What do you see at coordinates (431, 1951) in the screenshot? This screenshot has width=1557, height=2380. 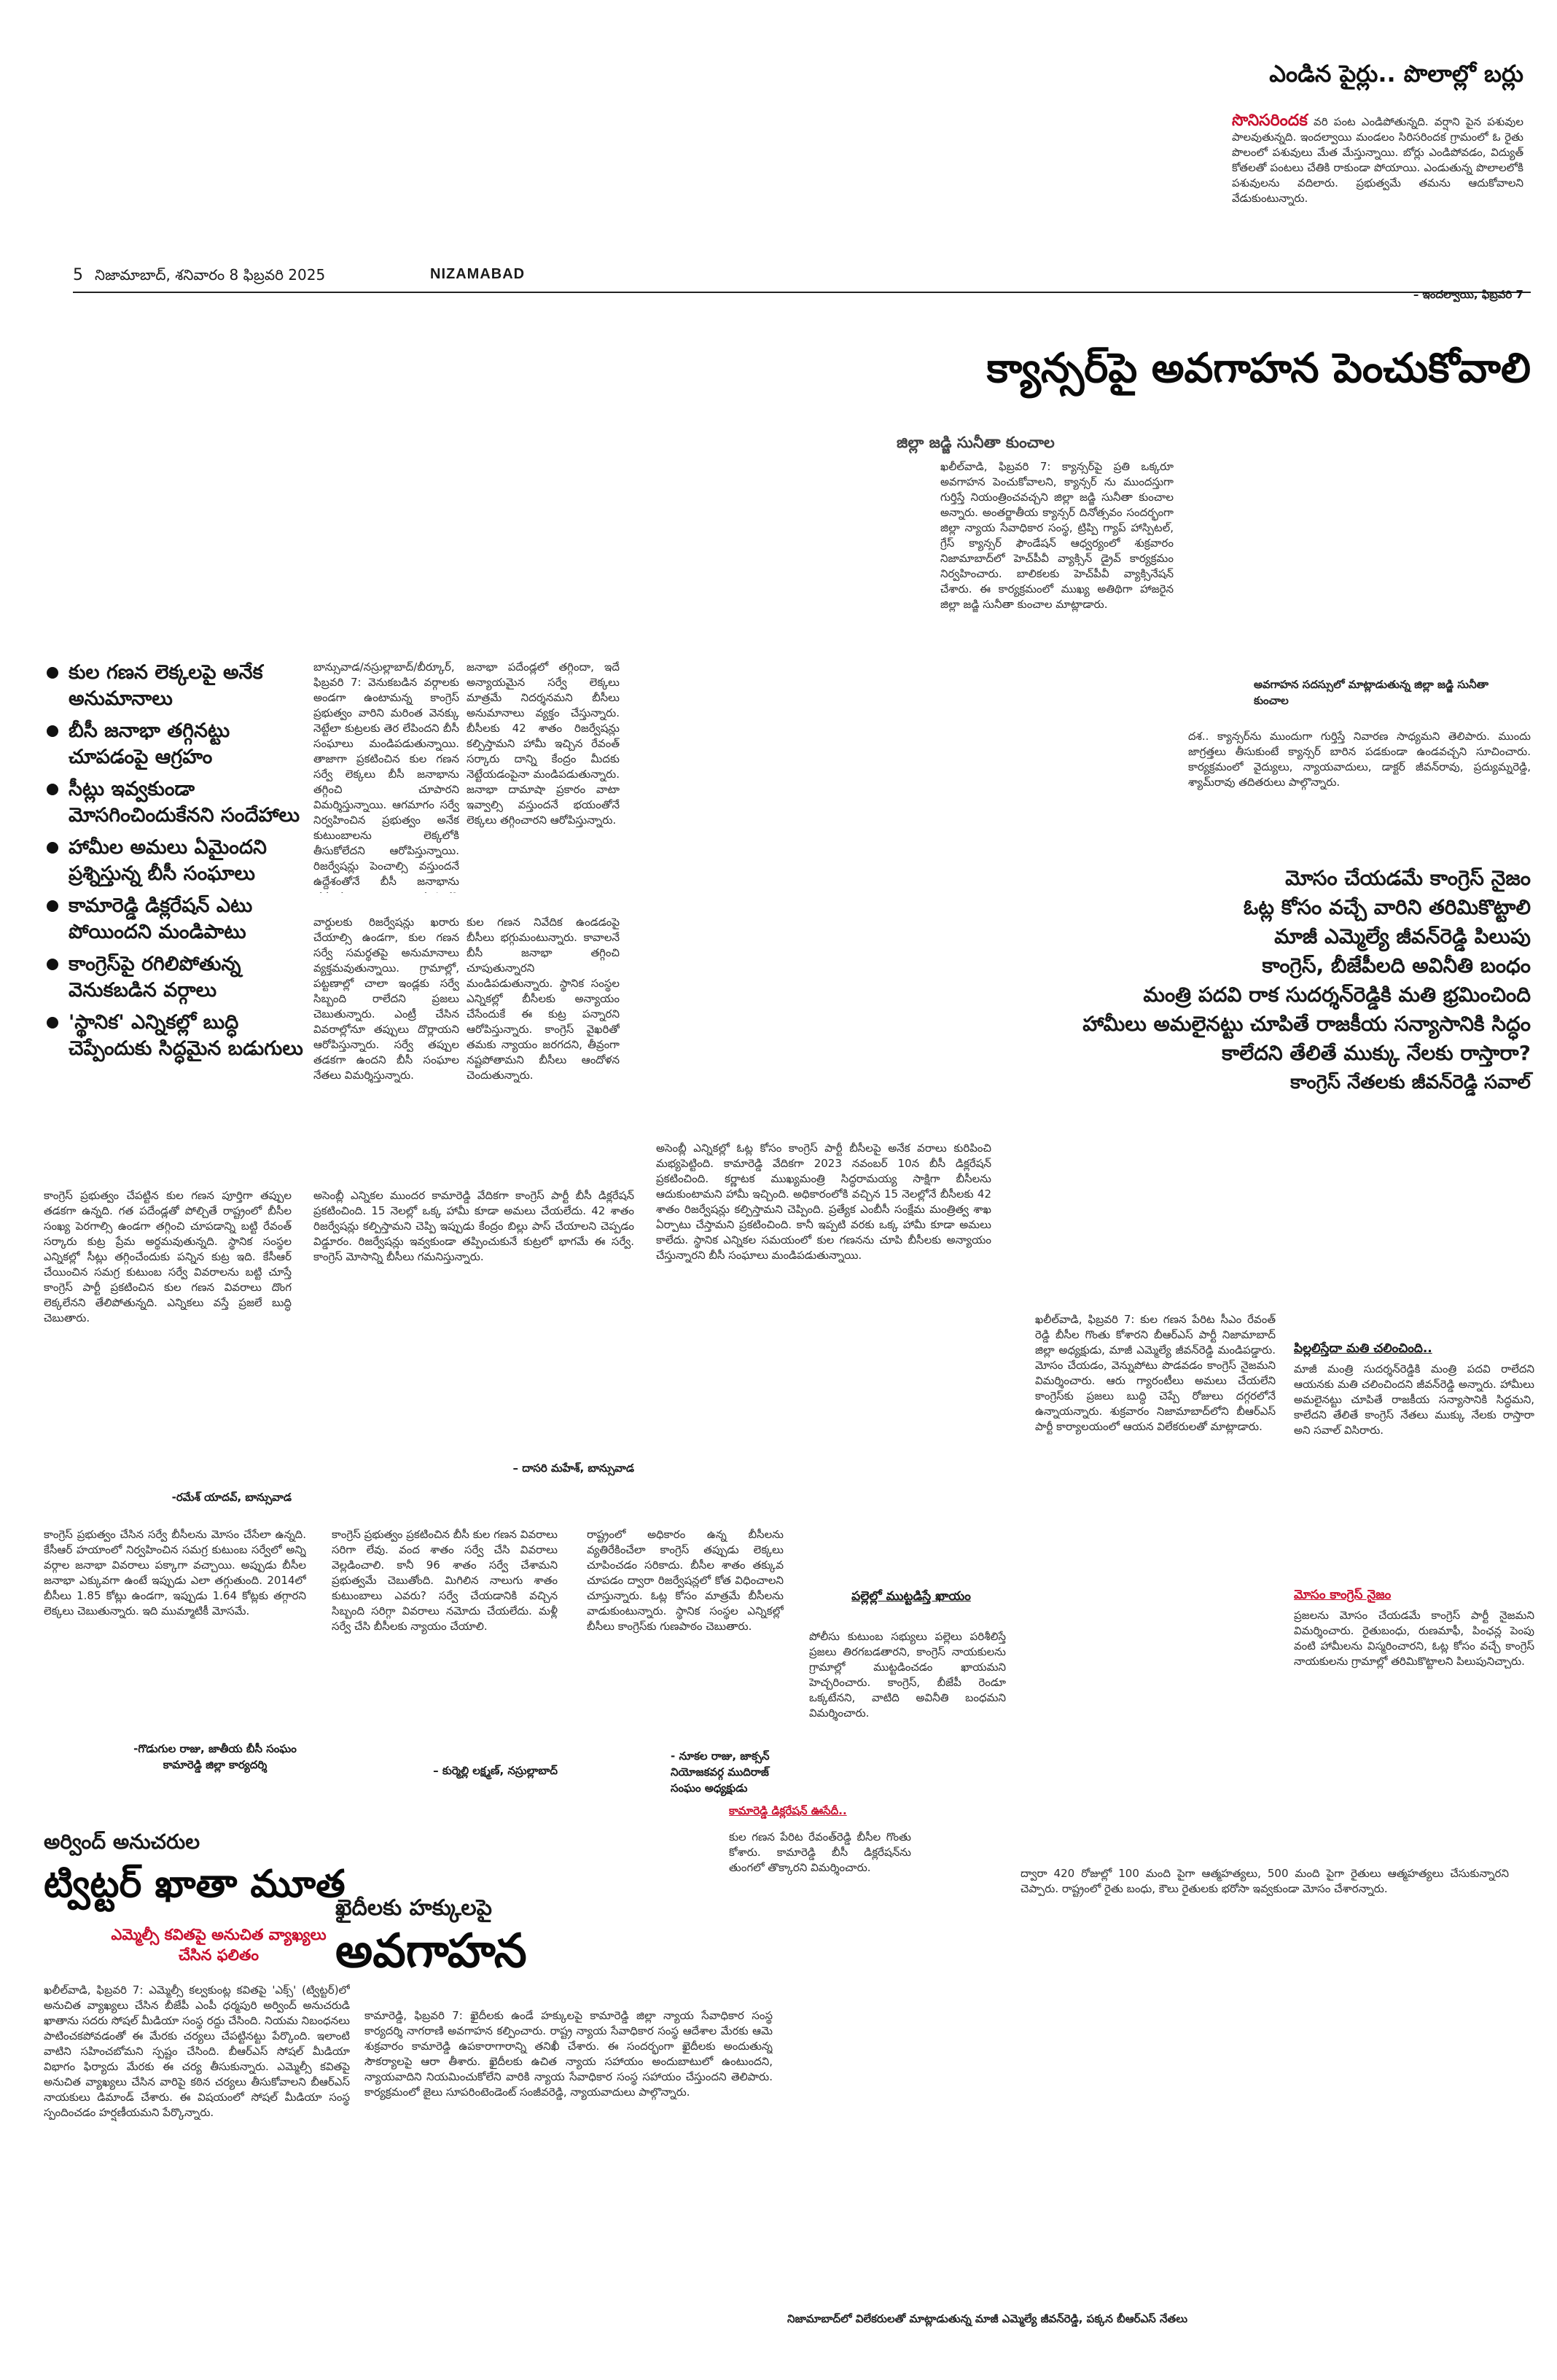 I see `prisoners-headline: అవగాహన` at bounding box center [431, 1951].